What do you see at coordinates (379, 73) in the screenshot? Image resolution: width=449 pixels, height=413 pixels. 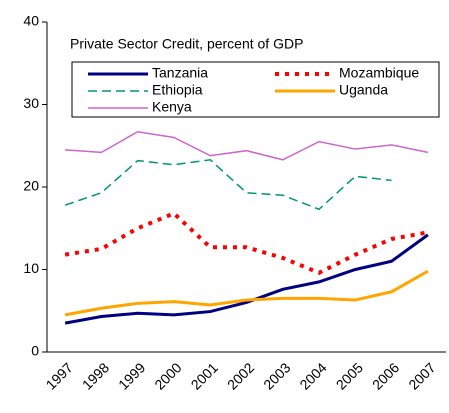 I see `legend-label: Mozambique` at bounding box center [379, 73].